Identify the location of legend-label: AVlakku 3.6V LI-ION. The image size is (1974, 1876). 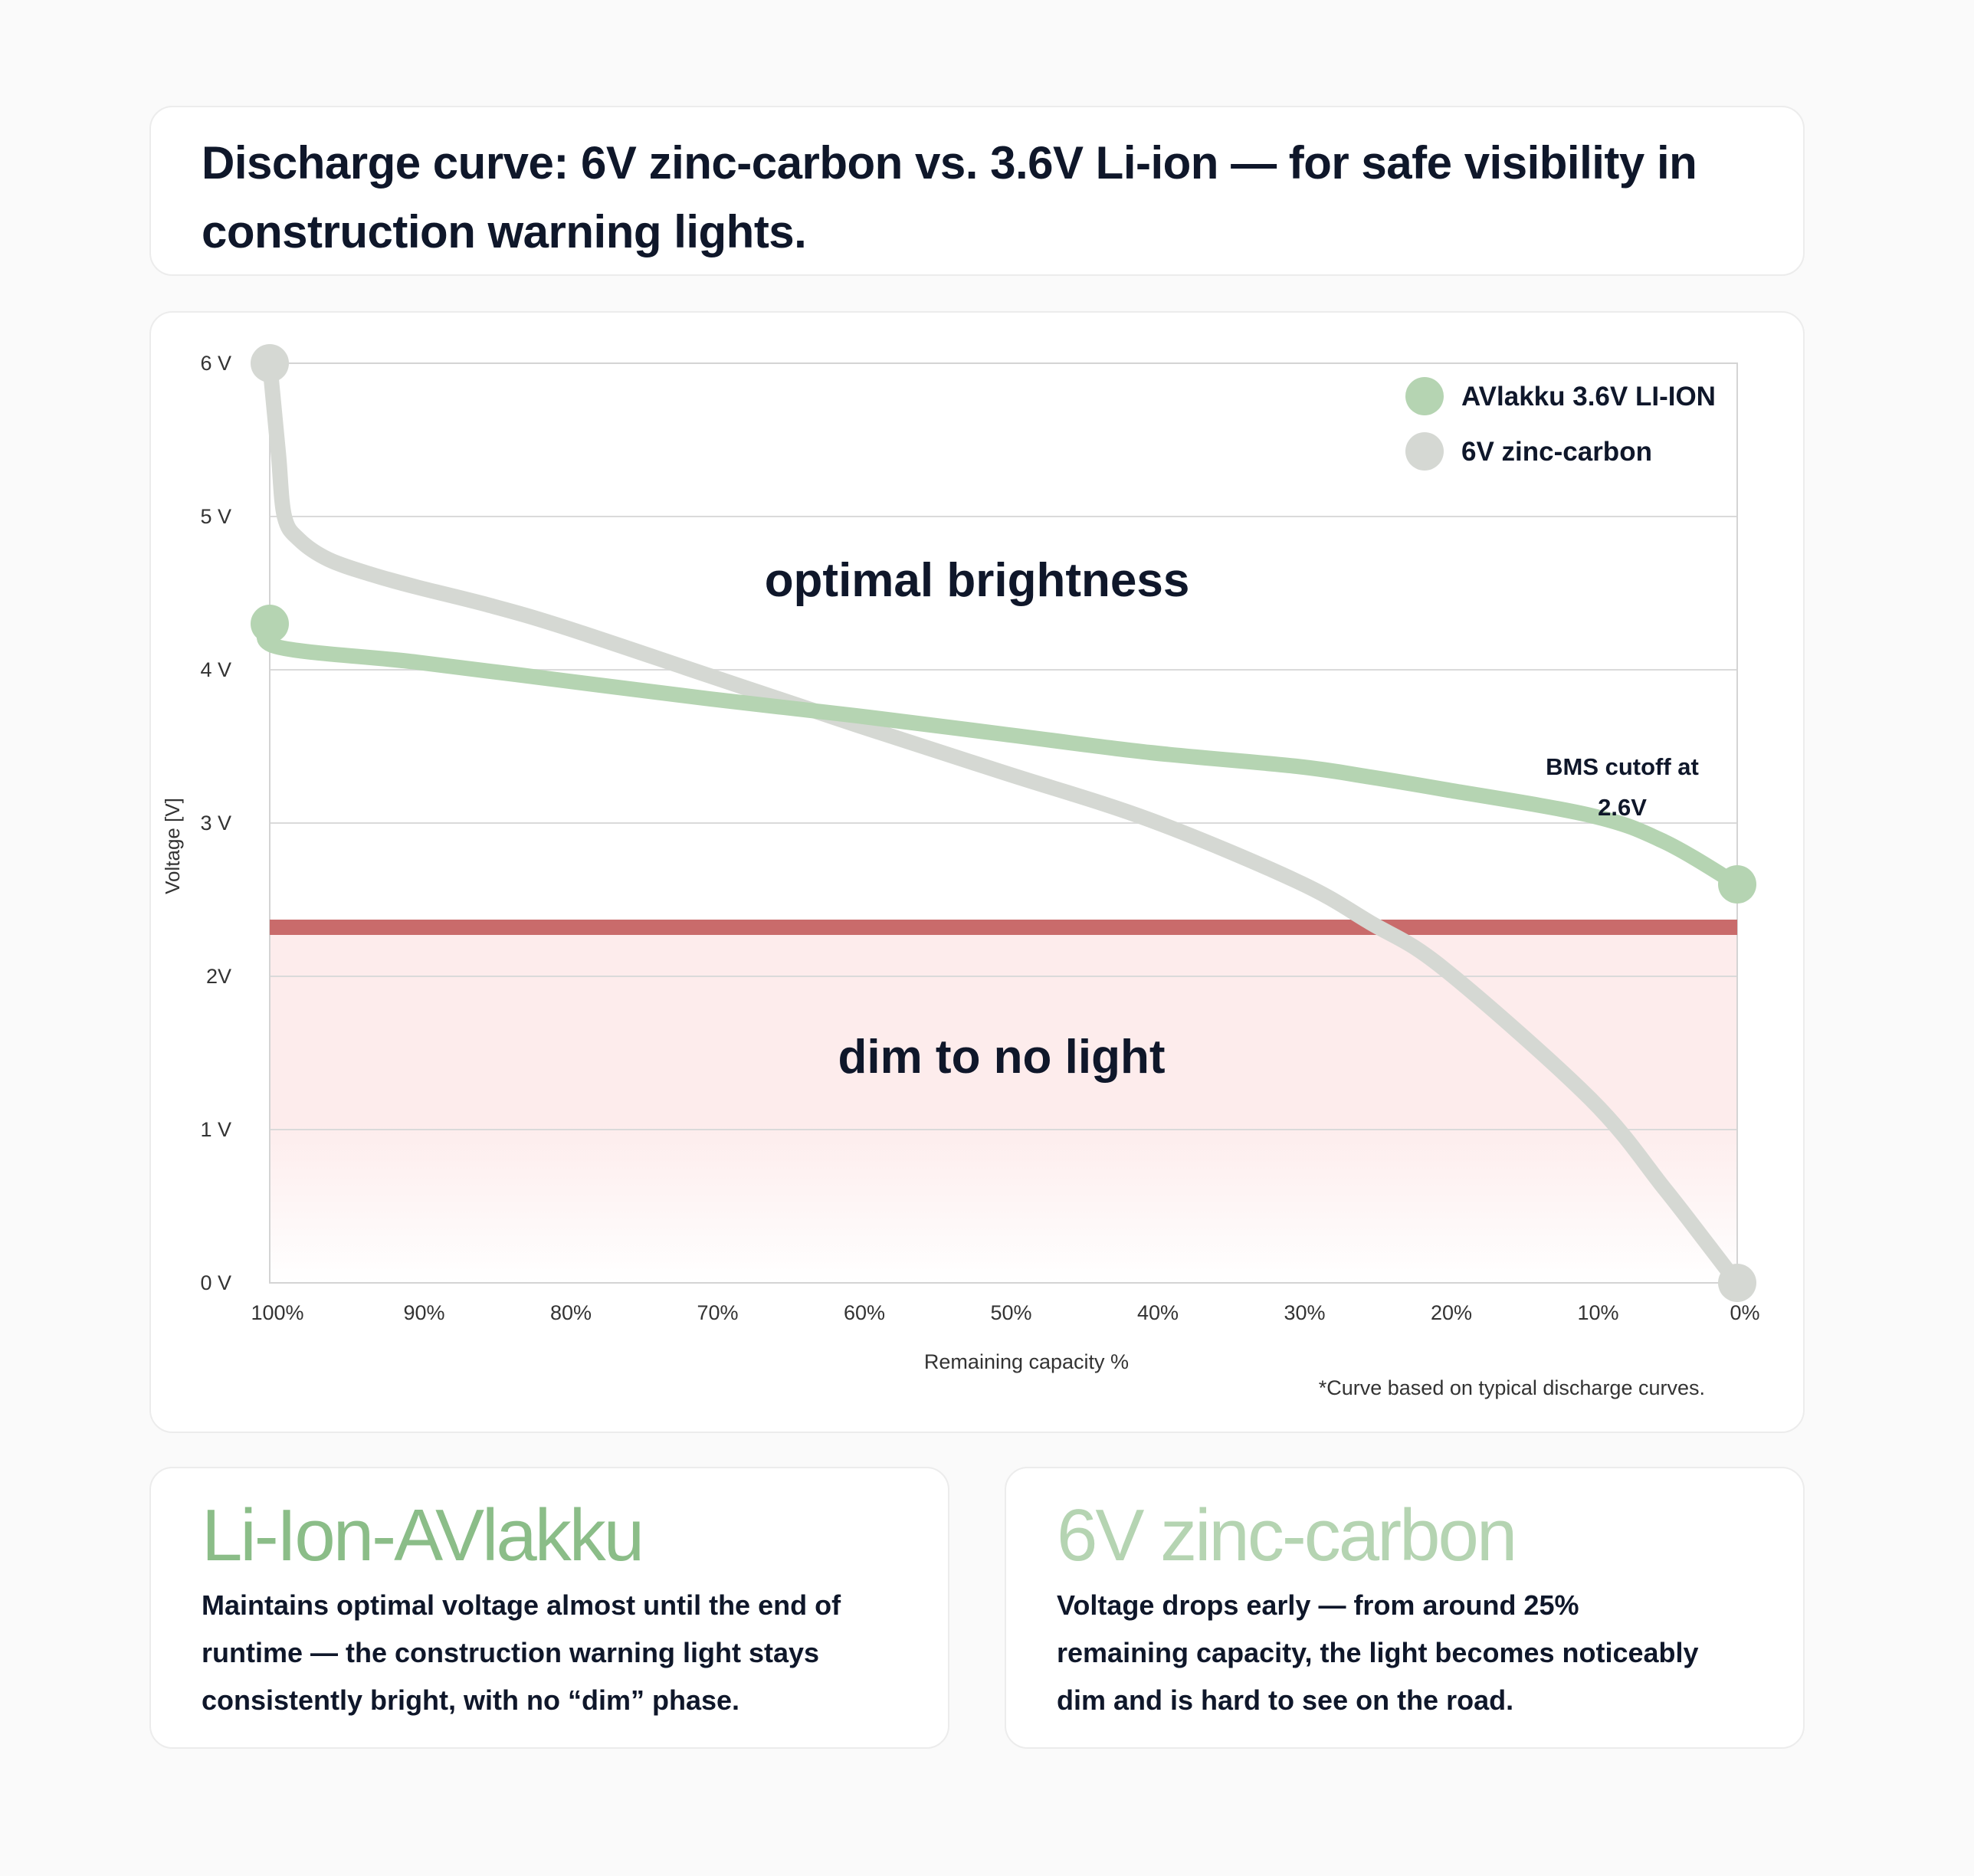
(1589, 397).